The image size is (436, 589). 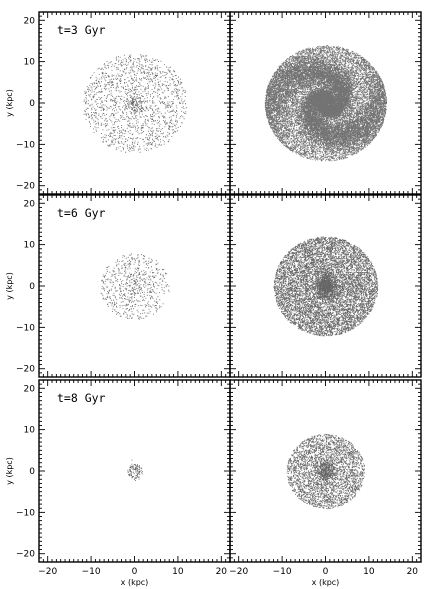 I want to click on time-label: t=6 Gyr, so click(x=81, y=213).